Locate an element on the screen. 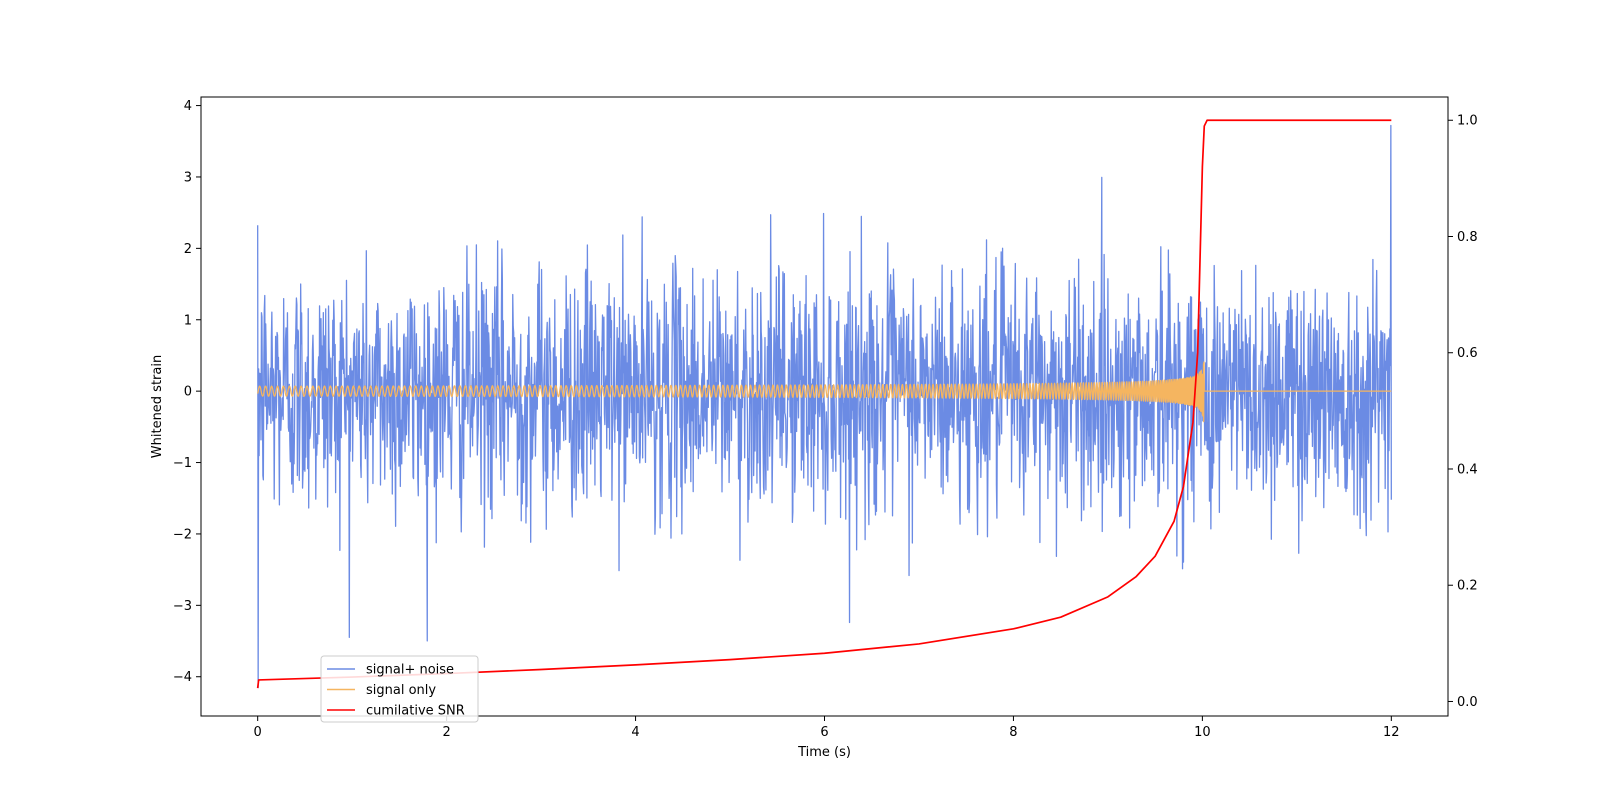 This screenshot has height=800, width=1600. y-axis-label: Whitened strain is located at coordinates (157, 406).